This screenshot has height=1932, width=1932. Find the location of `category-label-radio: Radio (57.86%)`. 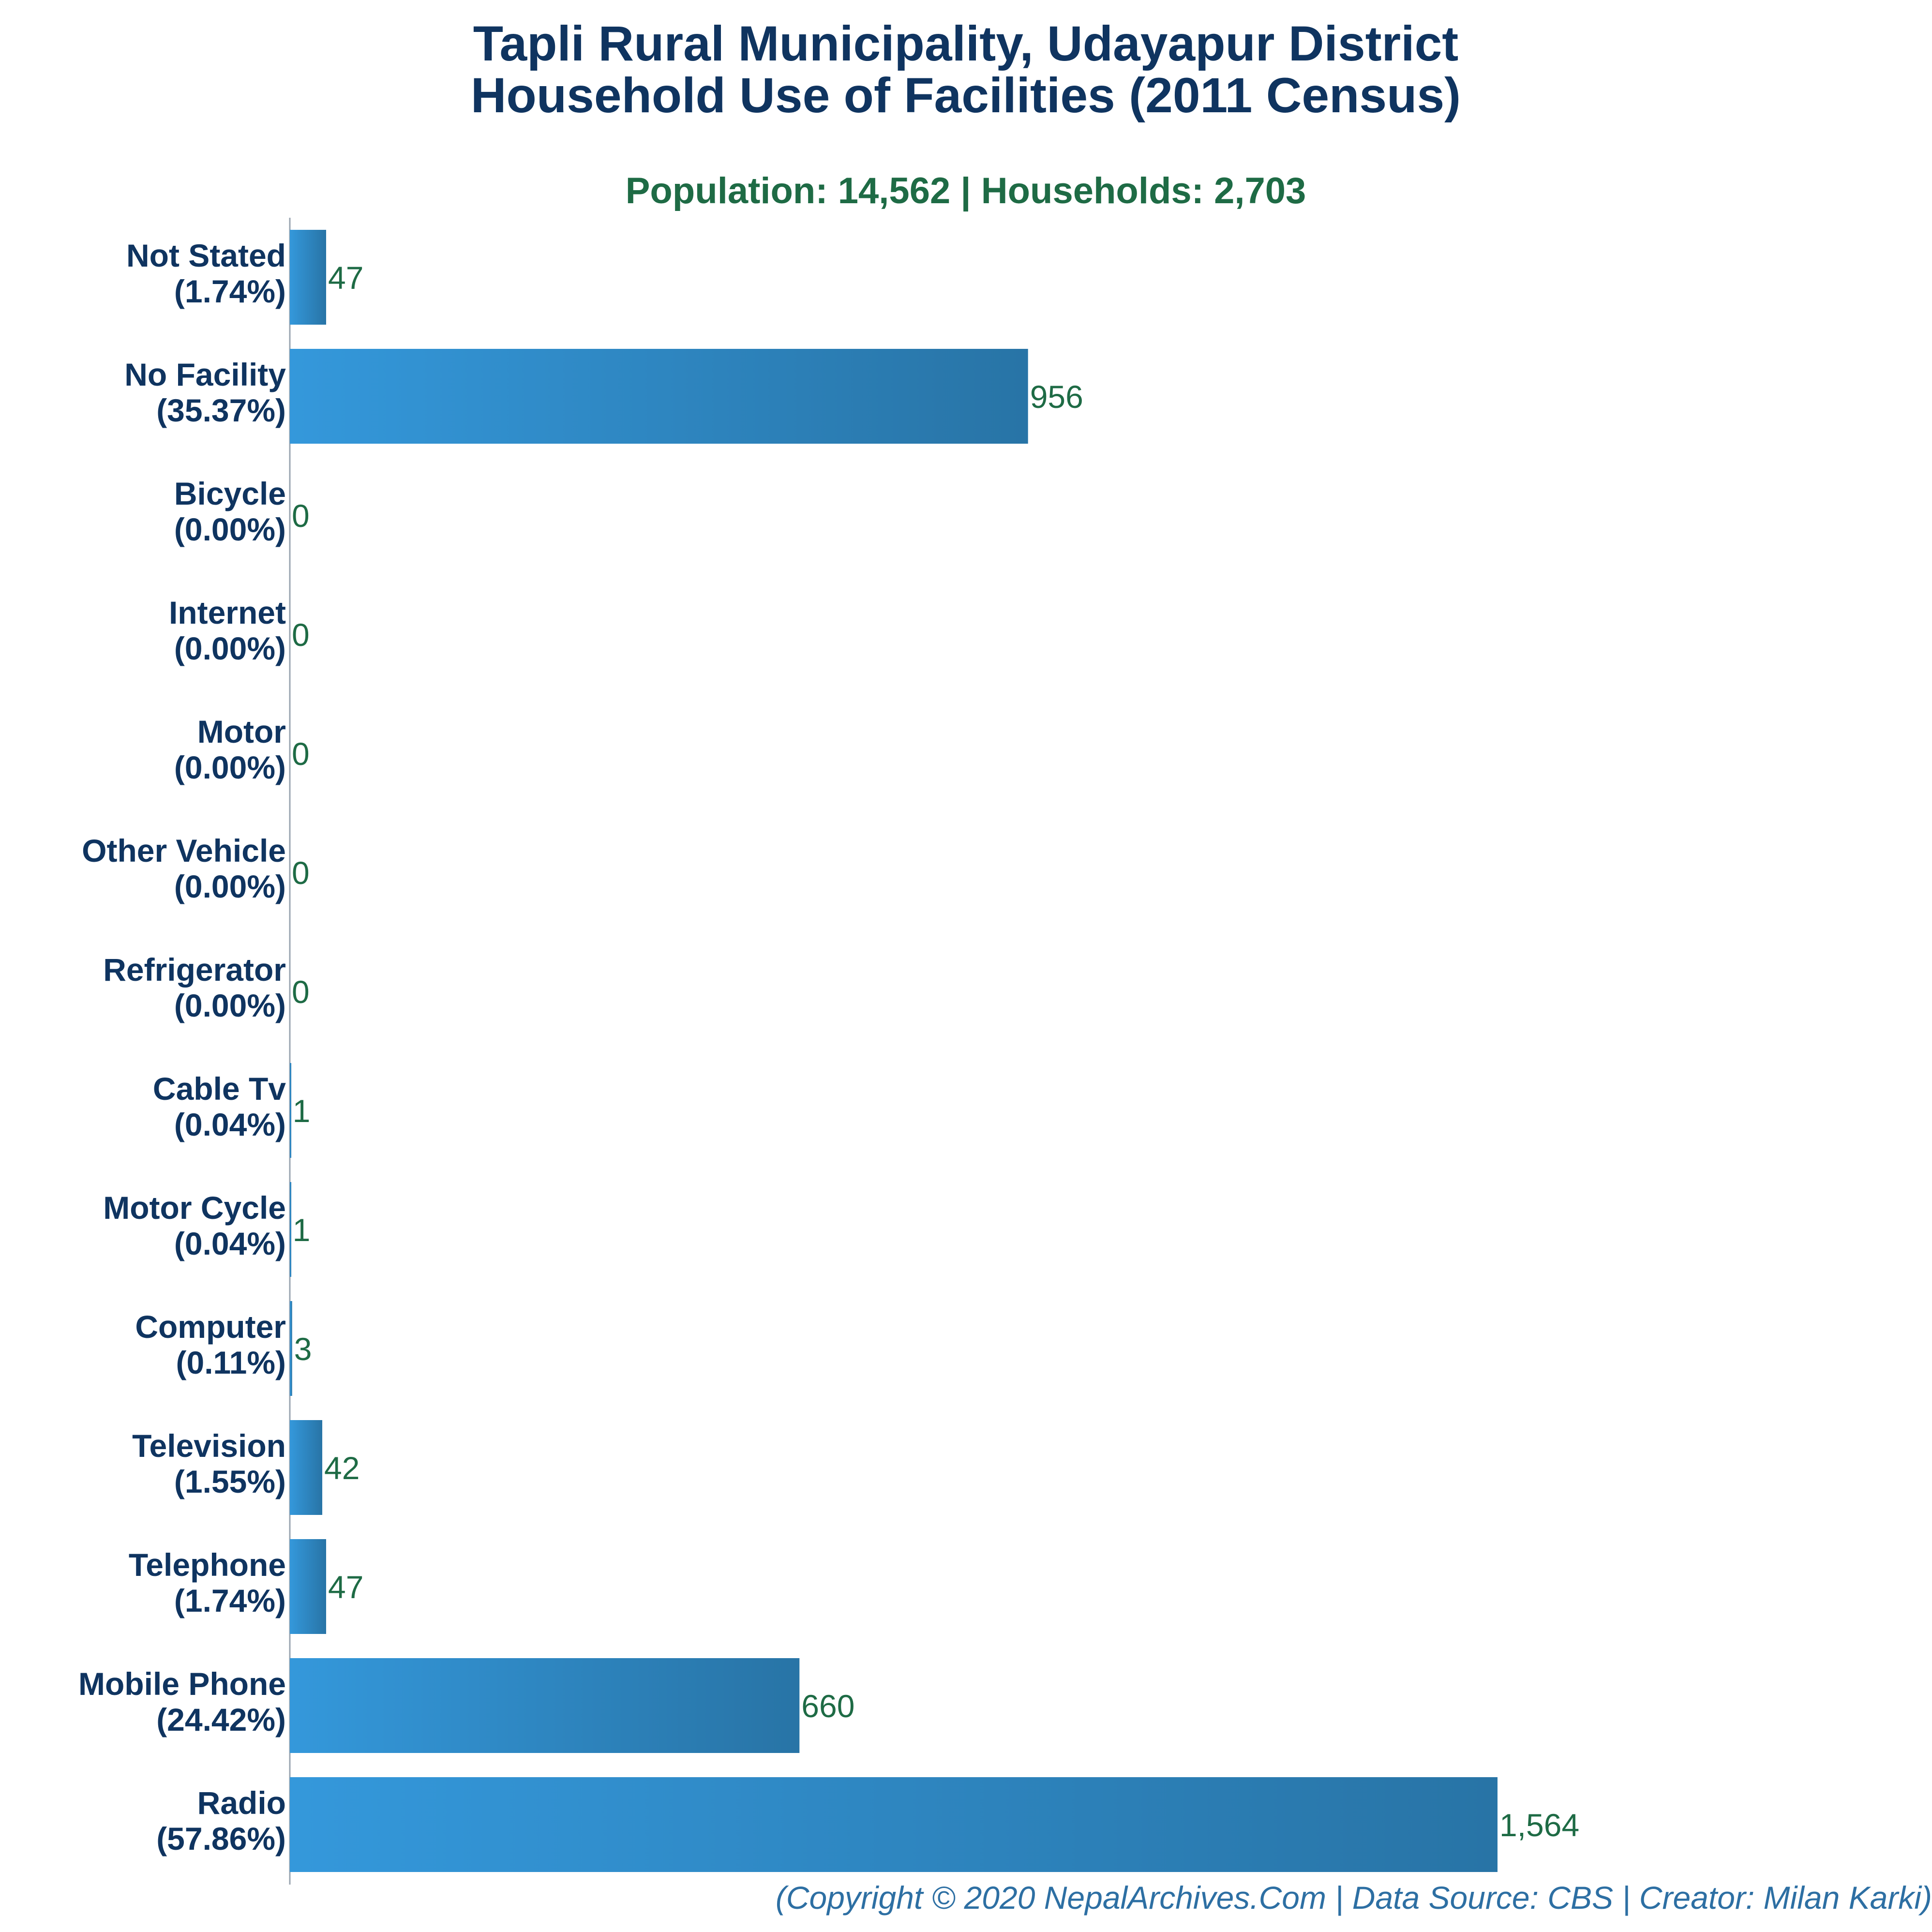

category-label-radio: Radio (57.86%) is located at coordinates (221, 1821).